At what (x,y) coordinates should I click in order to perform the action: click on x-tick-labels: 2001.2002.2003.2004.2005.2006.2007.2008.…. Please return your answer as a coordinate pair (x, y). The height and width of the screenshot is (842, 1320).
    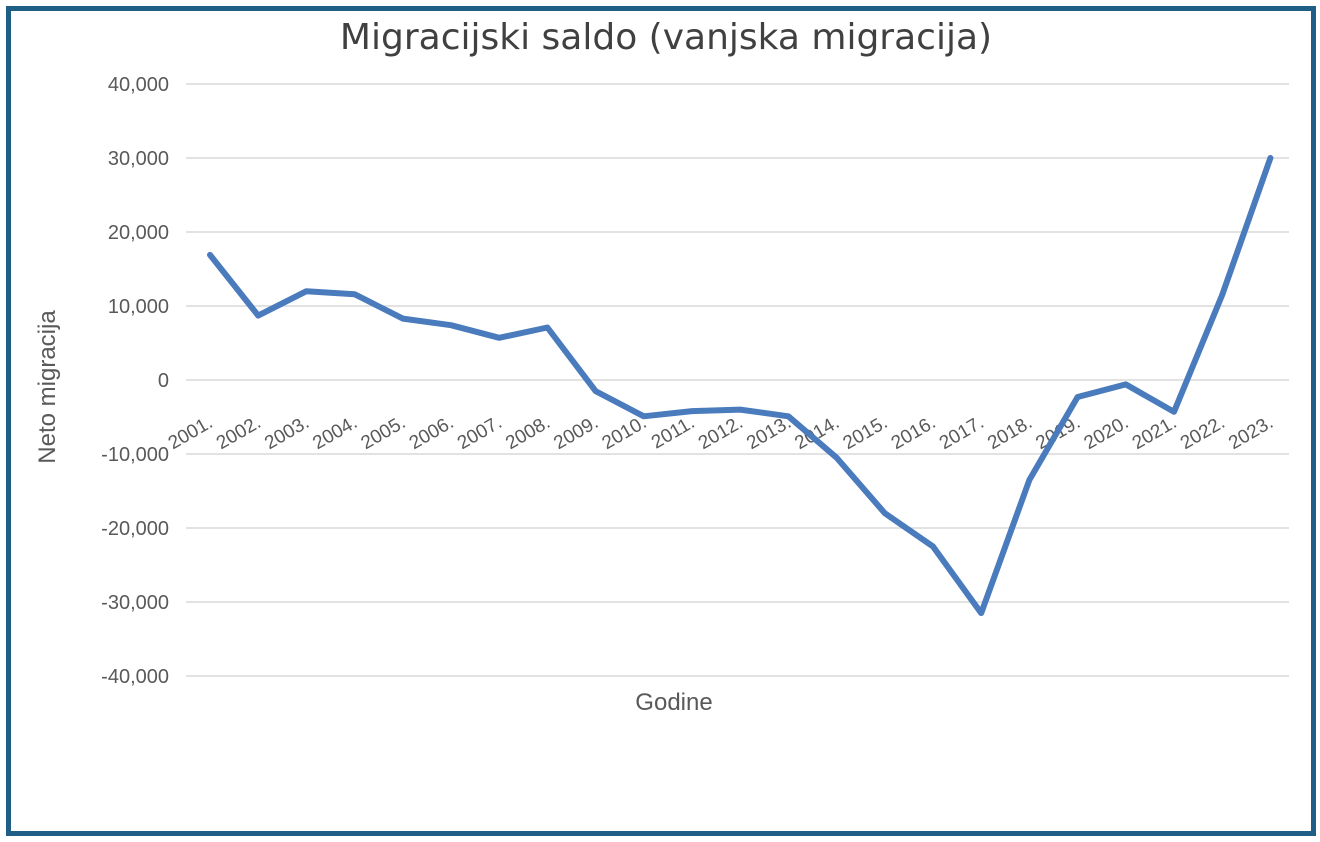
    Looking at the image, I should click on (721, 433).